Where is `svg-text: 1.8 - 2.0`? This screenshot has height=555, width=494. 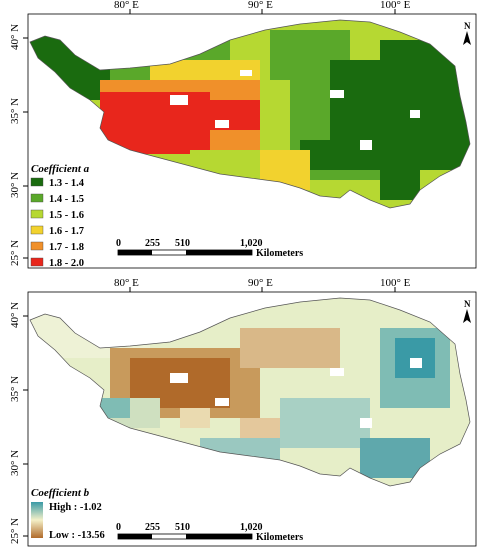
svg-text: 1.8 - 2.0 is located at coordinates (66, 263).